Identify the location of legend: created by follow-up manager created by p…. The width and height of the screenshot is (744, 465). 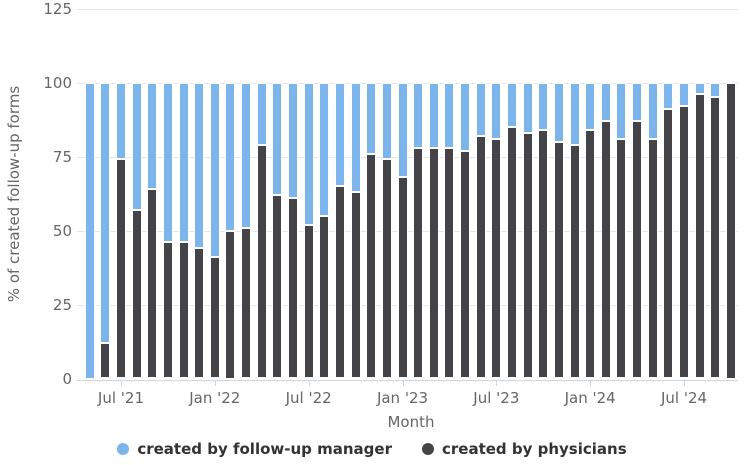
(372, 449).